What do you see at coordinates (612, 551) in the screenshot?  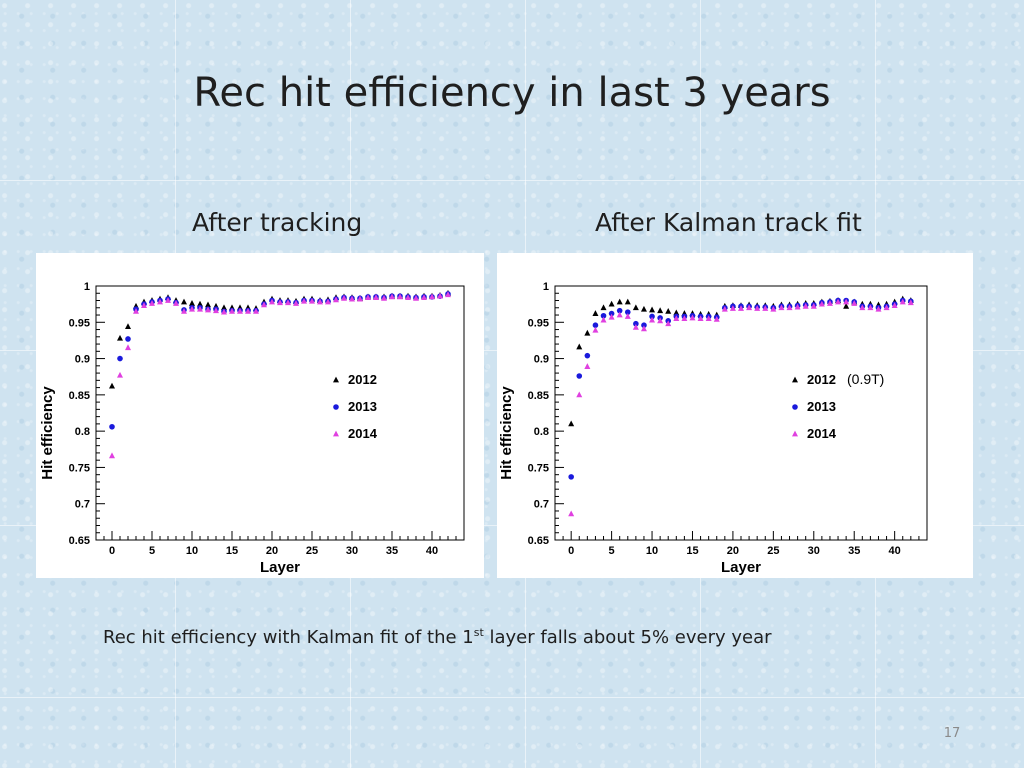 I see `x-tick-label: 5` at bounding box center [612, 551].